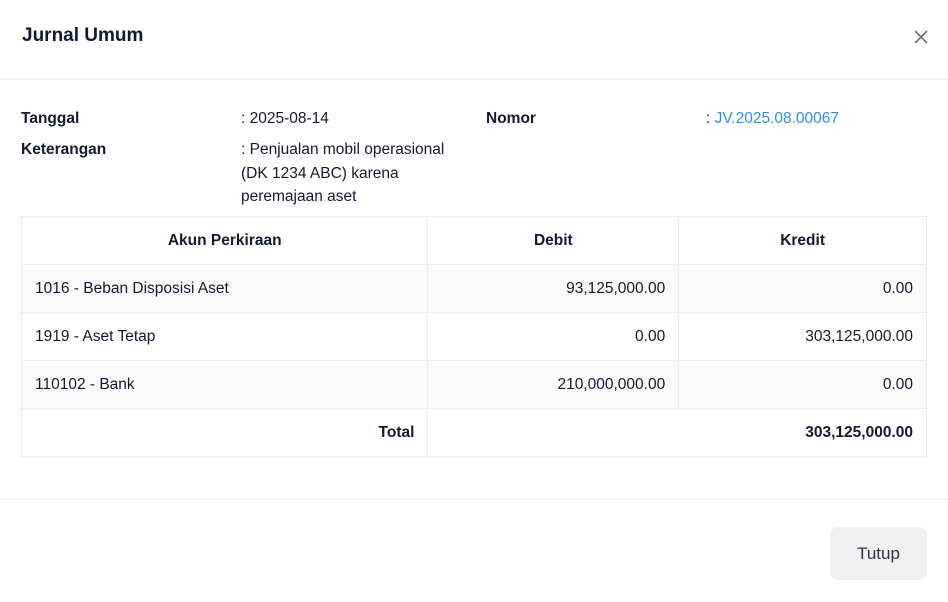  Describe the element at coordinates (50, 118) in the screenshot. I see `tanggal-label: Tanggal` at that location.